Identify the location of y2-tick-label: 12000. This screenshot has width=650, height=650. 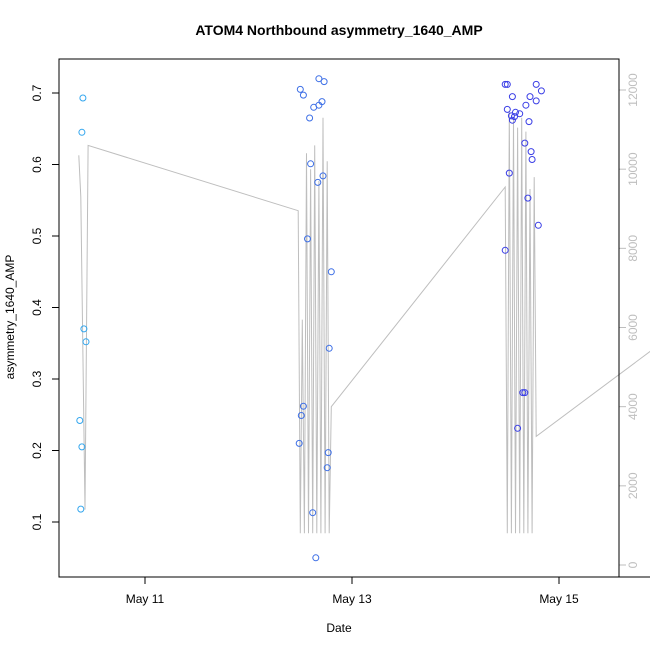
(633, 90).